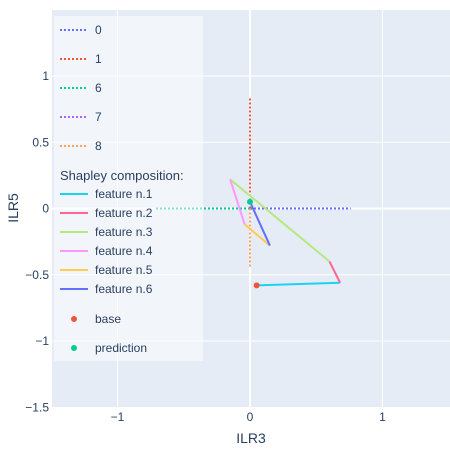  What do you see at coordinates (250, 201) in the screenshot?
I see `prediction-point` at bounding box center [250, 201].